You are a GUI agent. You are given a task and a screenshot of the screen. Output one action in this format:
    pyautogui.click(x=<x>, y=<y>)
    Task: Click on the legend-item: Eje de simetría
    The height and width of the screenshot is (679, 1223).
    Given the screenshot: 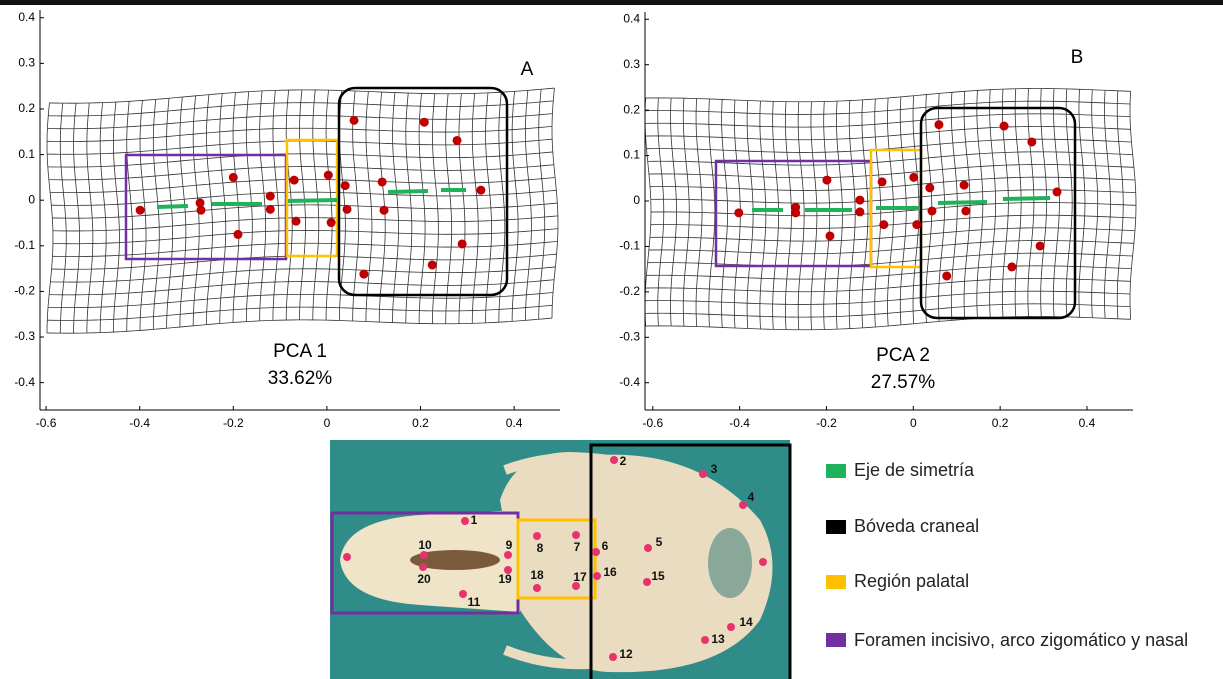 What is the action you would take?
    pyautogui.click(x=1021, y=470)
    